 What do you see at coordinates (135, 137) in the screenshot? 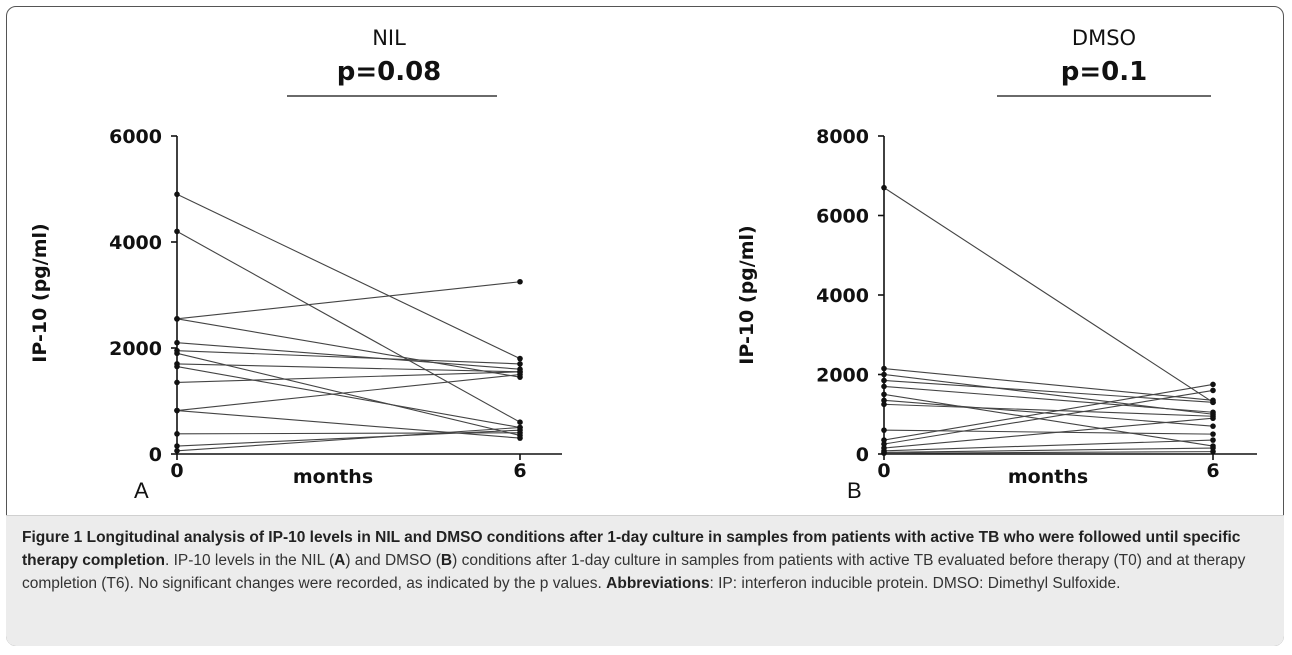
I see `panel-a-y-tick-label: 6000` at bounding box center [135, 137].